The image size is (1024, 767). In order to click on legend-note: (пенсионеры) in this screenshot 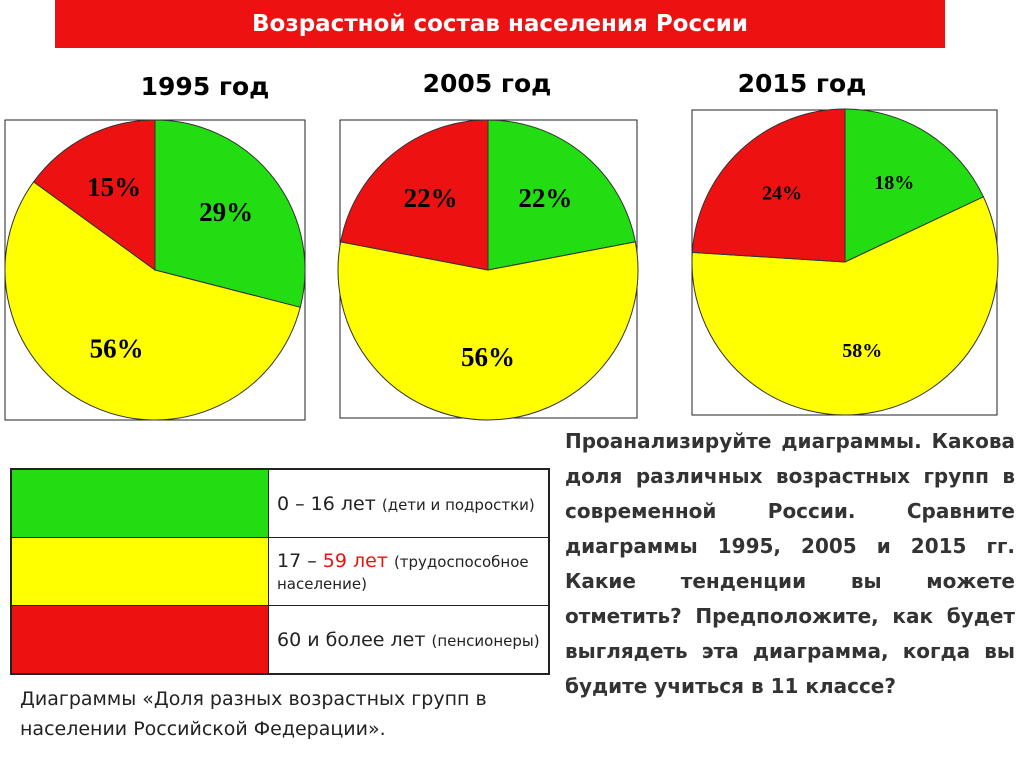, I will do `click(485, 640)`.